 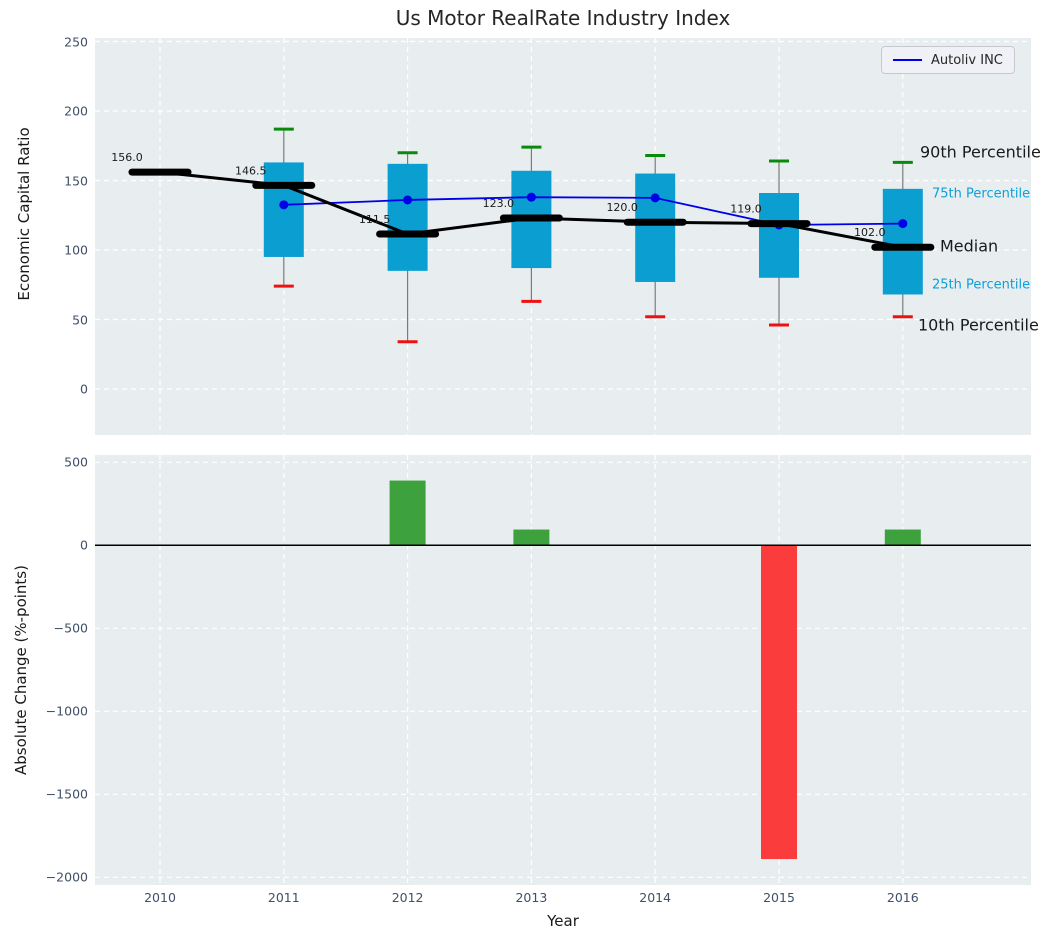 I want to click on bottom-ytick-label: −1500, so click(x=66, y=794).